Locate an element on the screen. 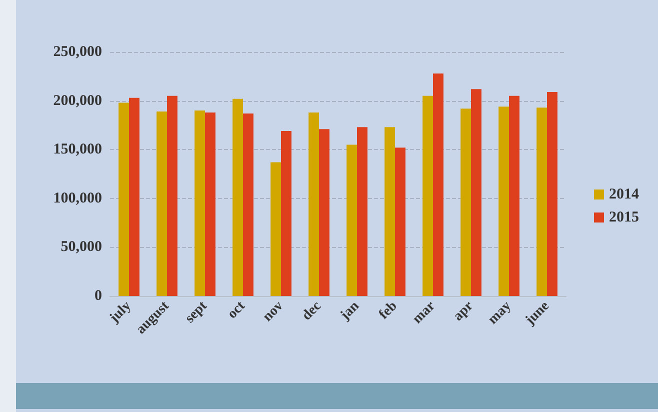 The width and height of the screenshot is (658, 412). y-tick-label: 250,000 is located at coordinates (77, 52).